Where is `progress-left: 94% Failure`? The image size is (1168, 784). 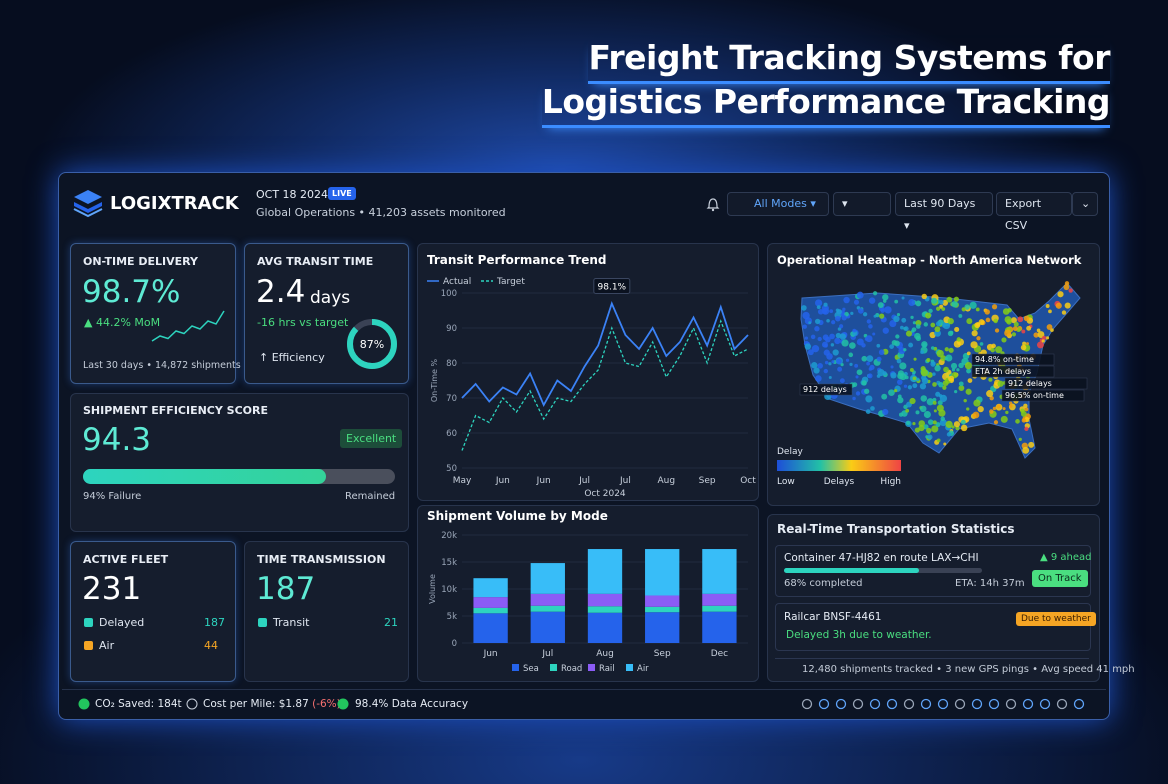
progress-left: 94% Failure is located at coordinates (112, 496).